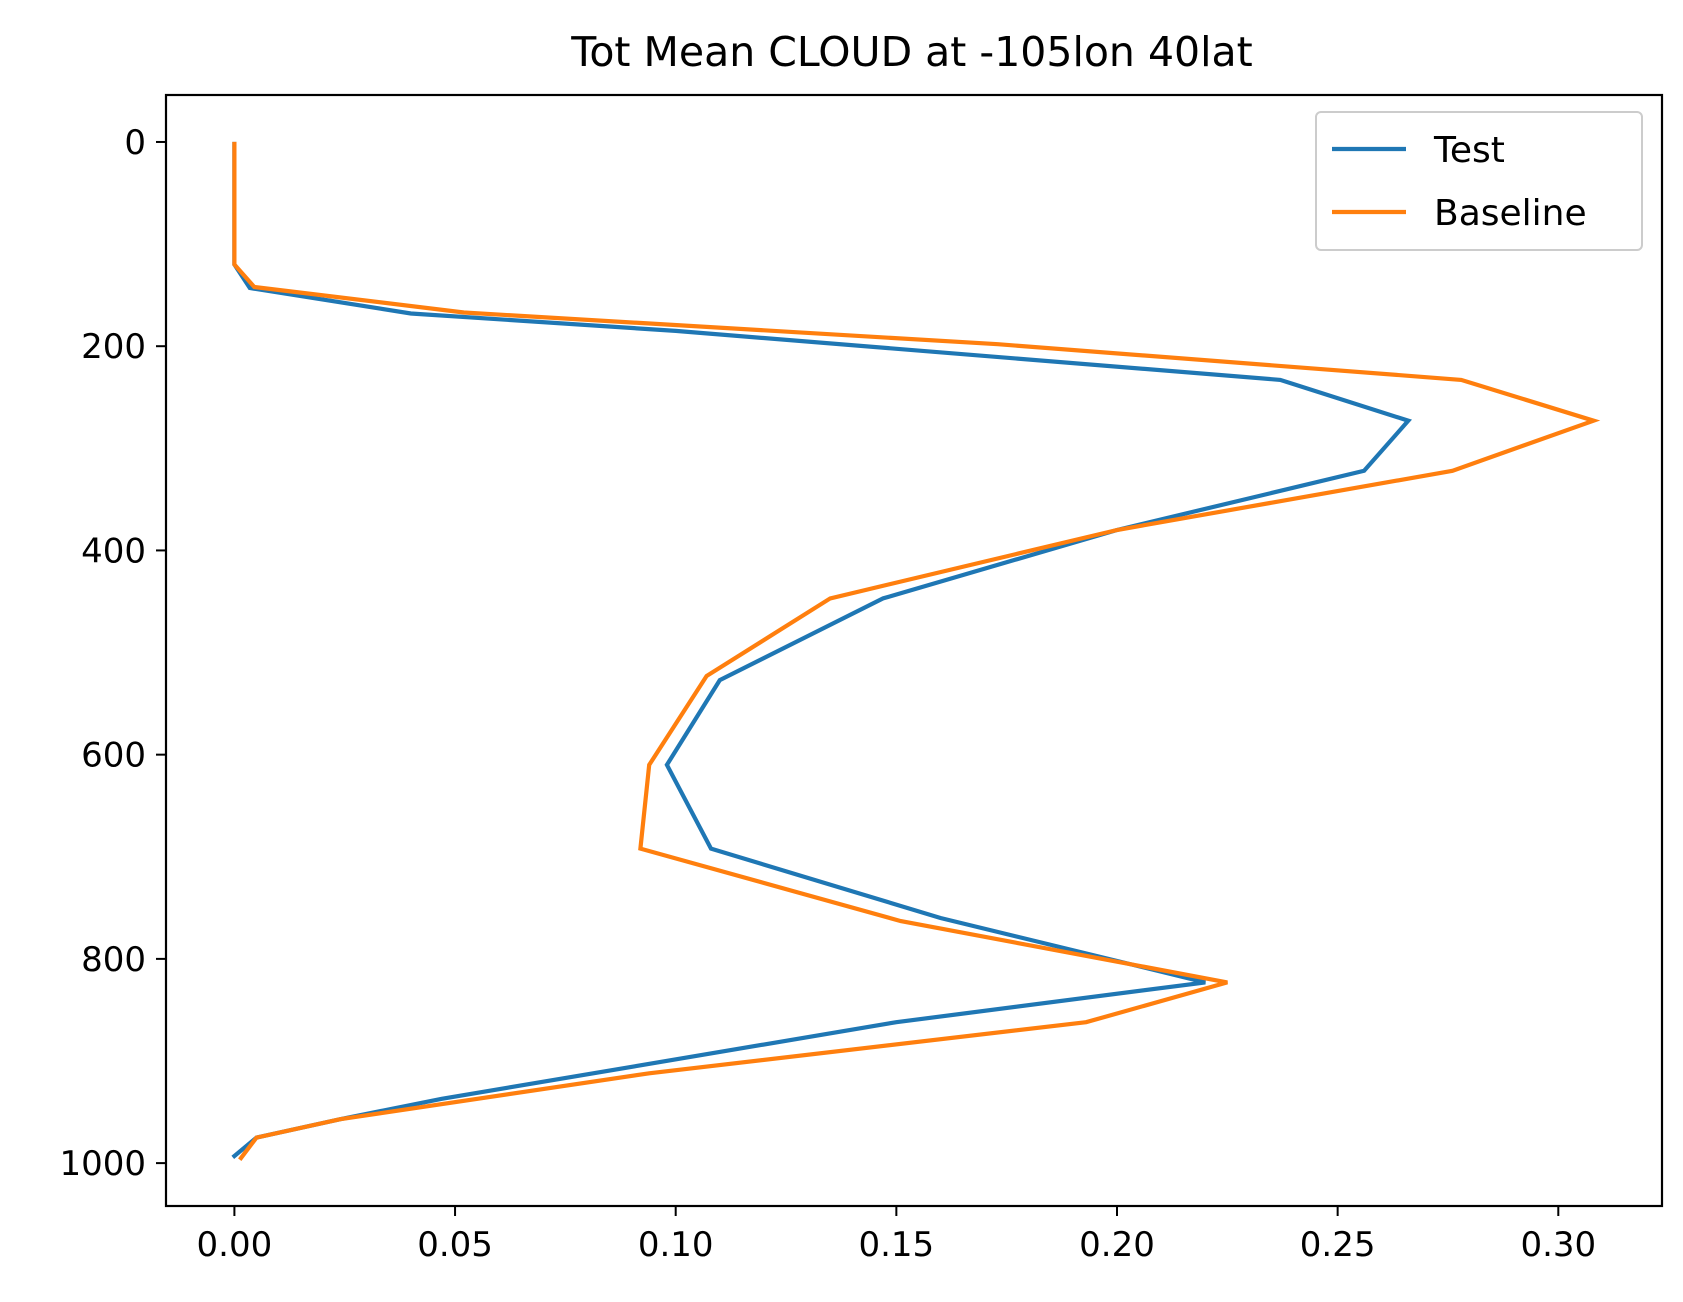  I want to click on y-axis: 0 200 400 600 800 1000, so click(112, 653).